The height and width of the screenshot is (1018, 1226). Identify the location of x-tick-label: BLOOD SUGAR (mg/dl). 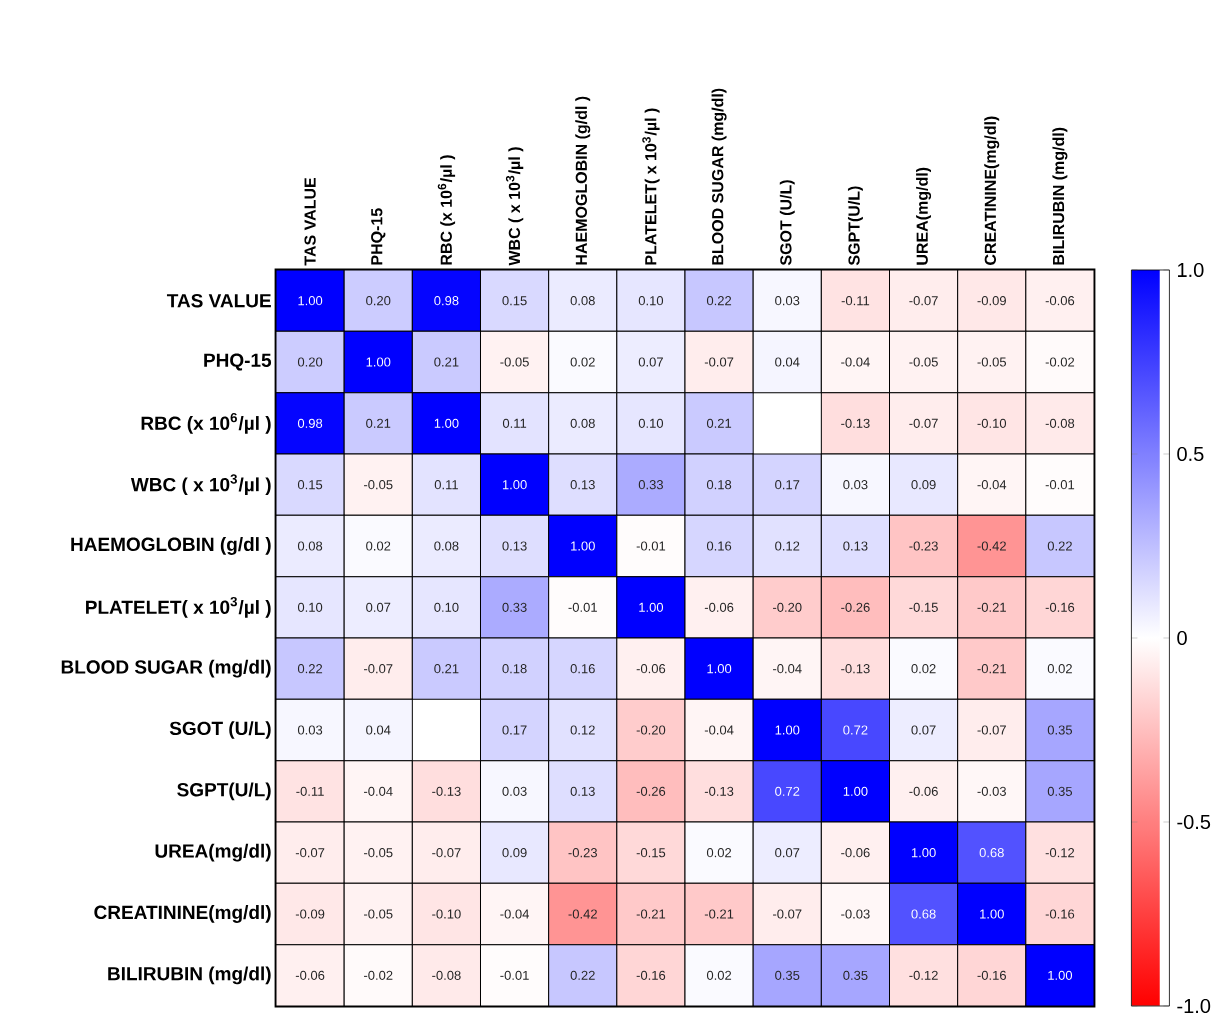
(719, 176).